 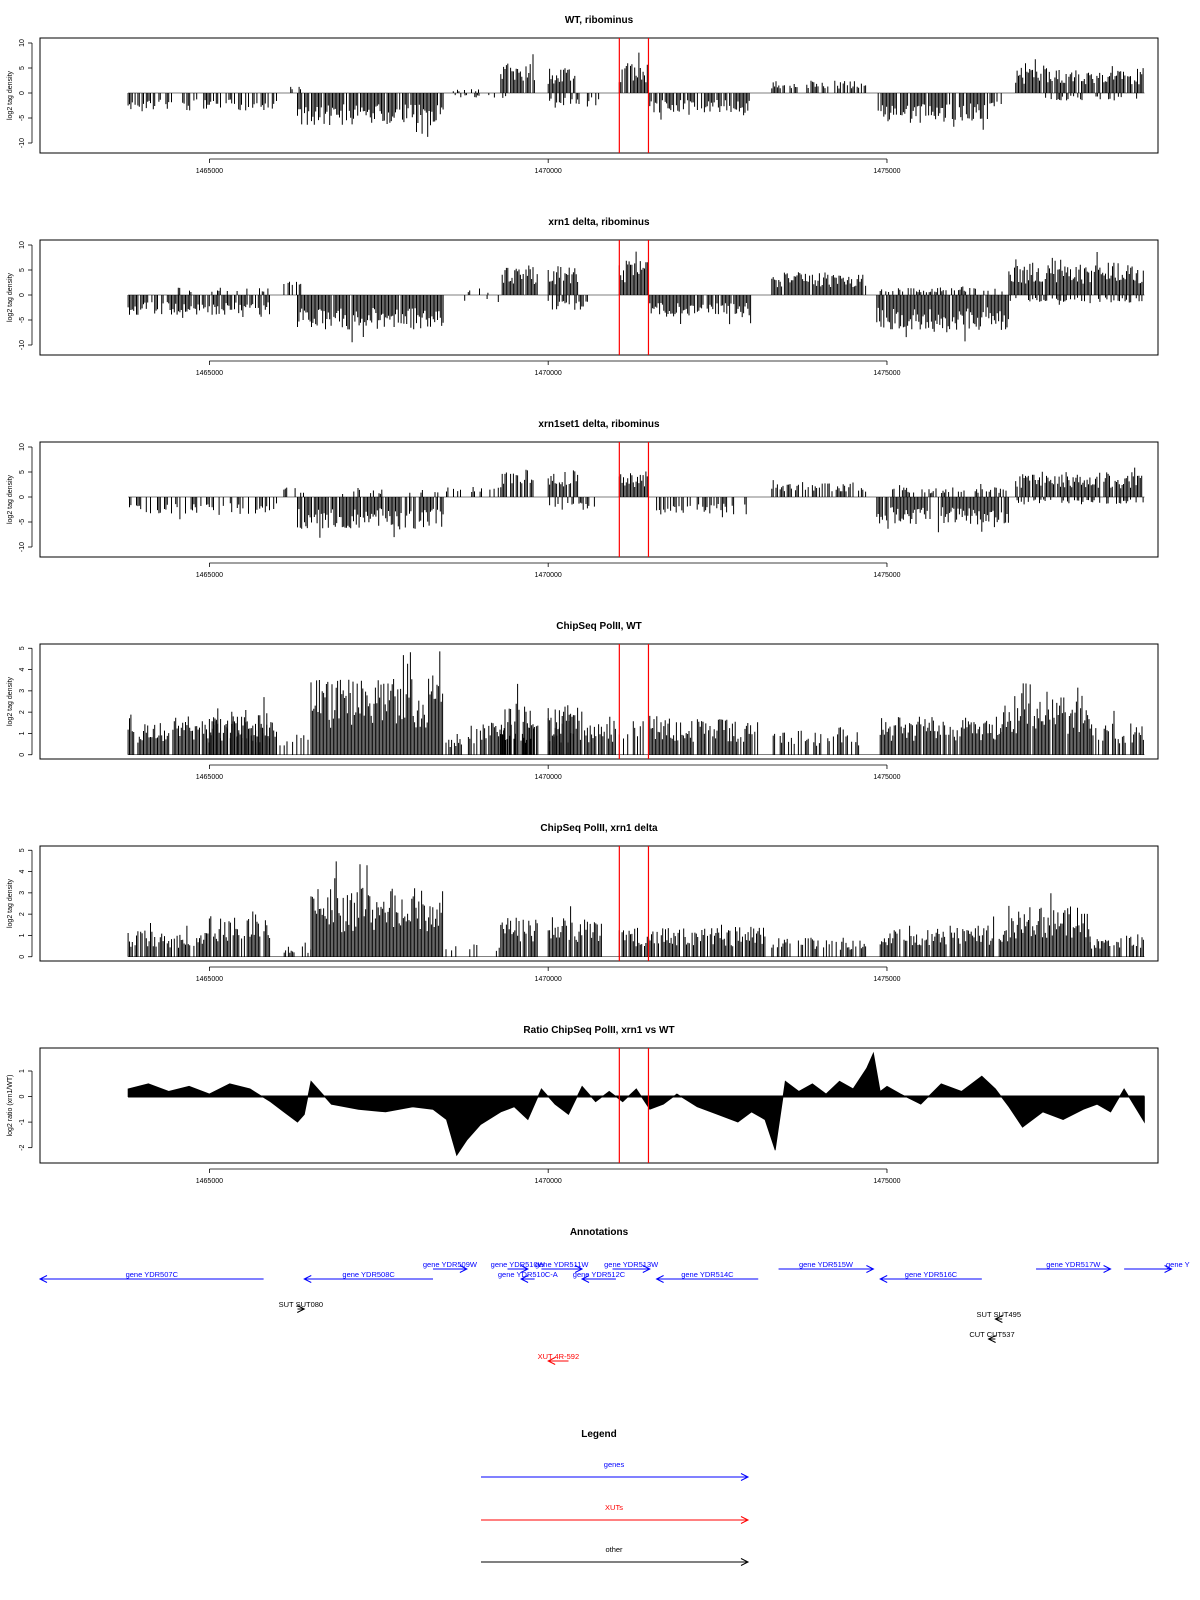 What do you see at coordinates (562, 1266) in the screenshot?
I see `annotation-feature: gene YDR511W` at bounding box center [562, 1266].